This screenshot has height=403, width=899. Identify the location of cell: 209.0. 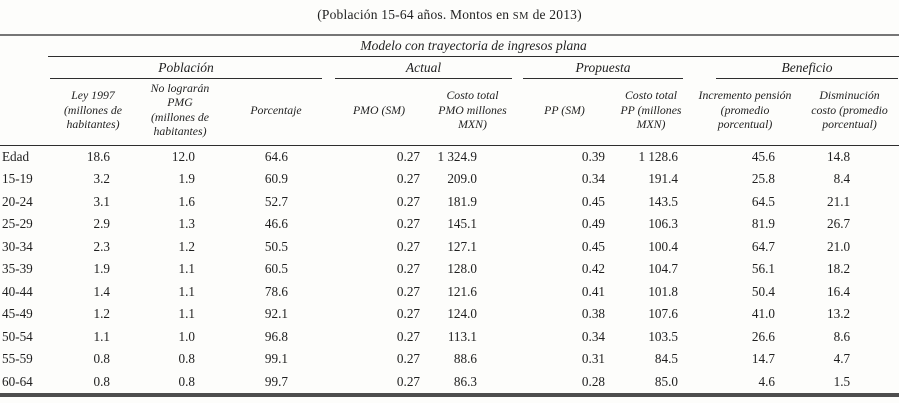
(462, 179).